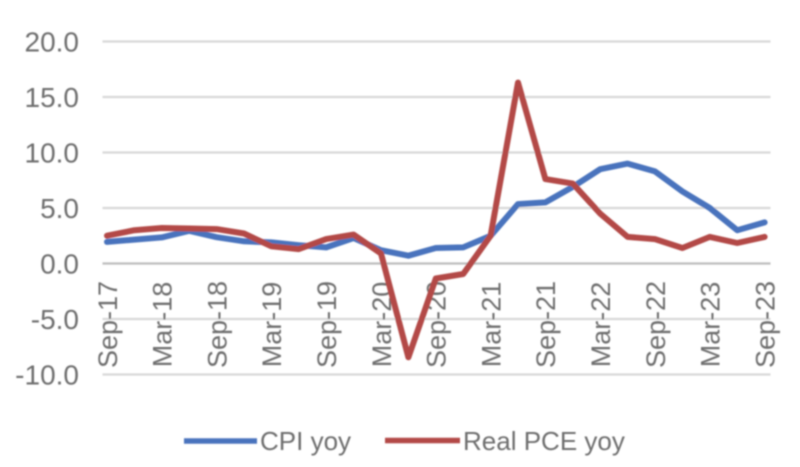  I want to click on svg-text: Mar-22, so click(601, 325).